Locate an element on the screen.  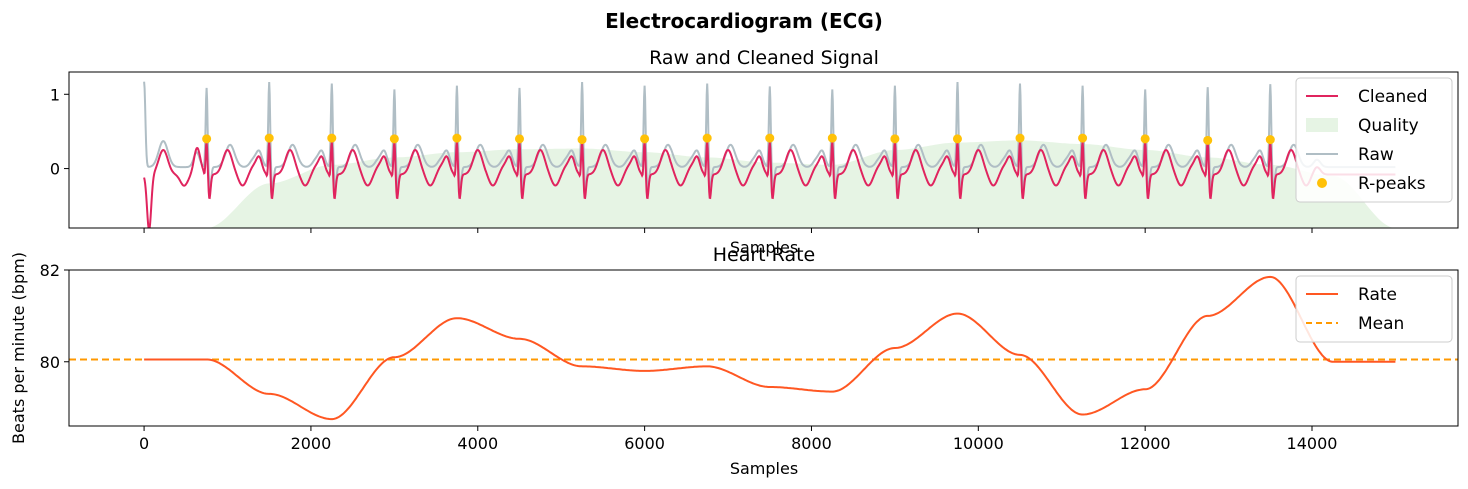
chart-title: Heart Rate is located at coordinates (764, 255).